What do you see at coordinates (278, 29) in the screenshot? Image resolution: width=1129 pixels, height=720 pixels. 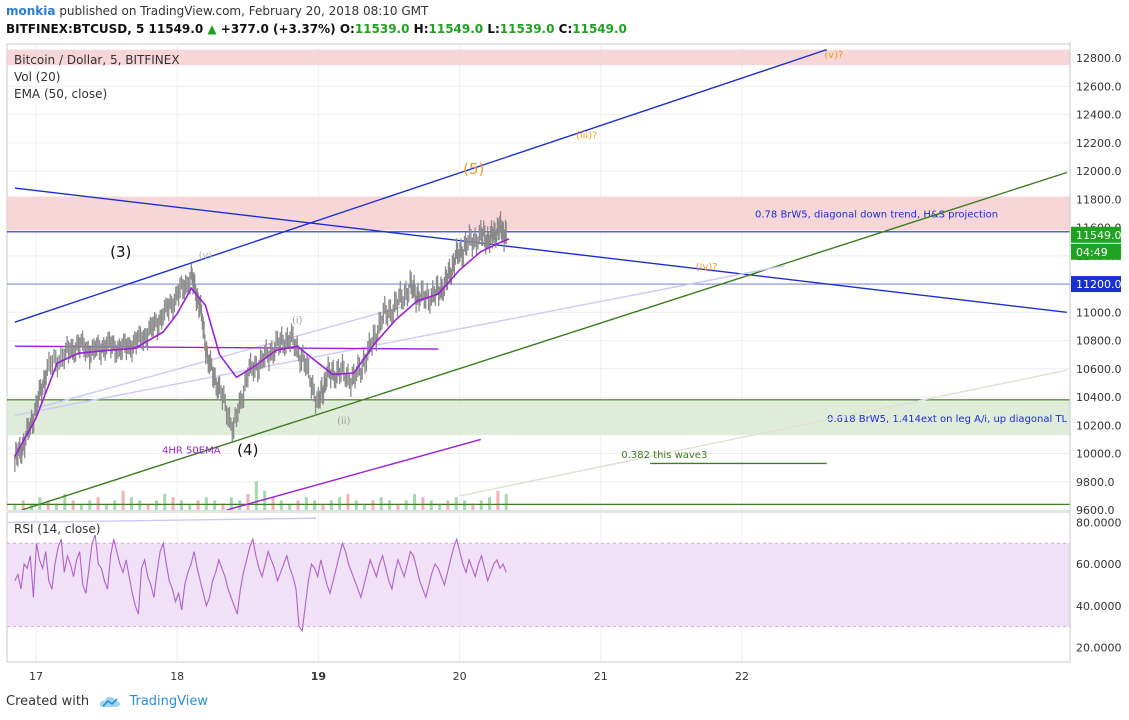 I see `price-change: +377.0 (+3.37%)` at bounding box center [278, 29].